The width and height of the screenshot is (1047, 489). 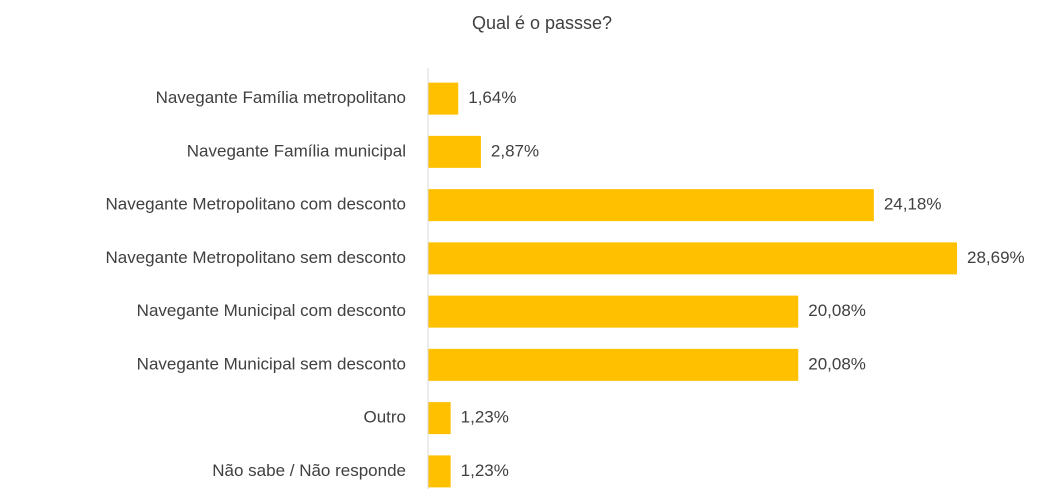 What do you see at coordinates (515, 150) in the screenshot?
I see `value-label: 2,87%` at bounding box center [515, 150].